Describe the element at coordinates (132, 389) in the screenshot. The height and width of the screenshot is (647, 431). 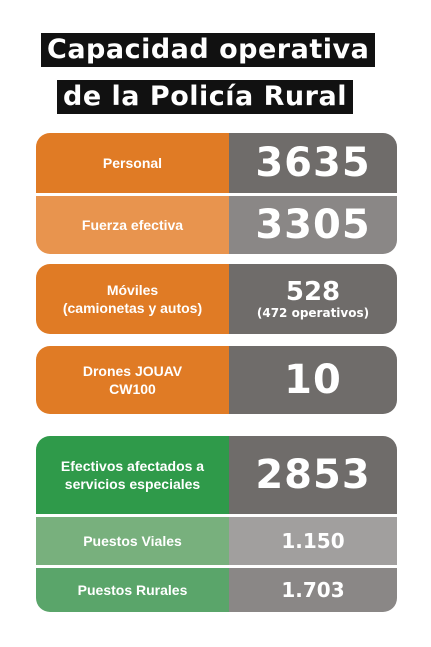
I see `drones-label-line2: CW100` at that location.